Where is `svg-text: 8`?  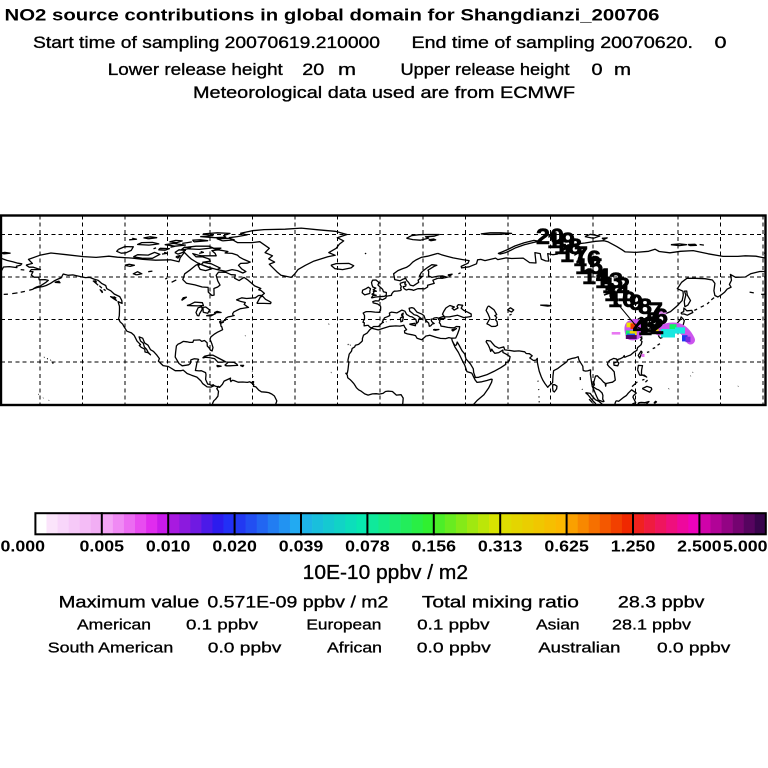
svg-text: 8 is located at coordinates (645, 306).